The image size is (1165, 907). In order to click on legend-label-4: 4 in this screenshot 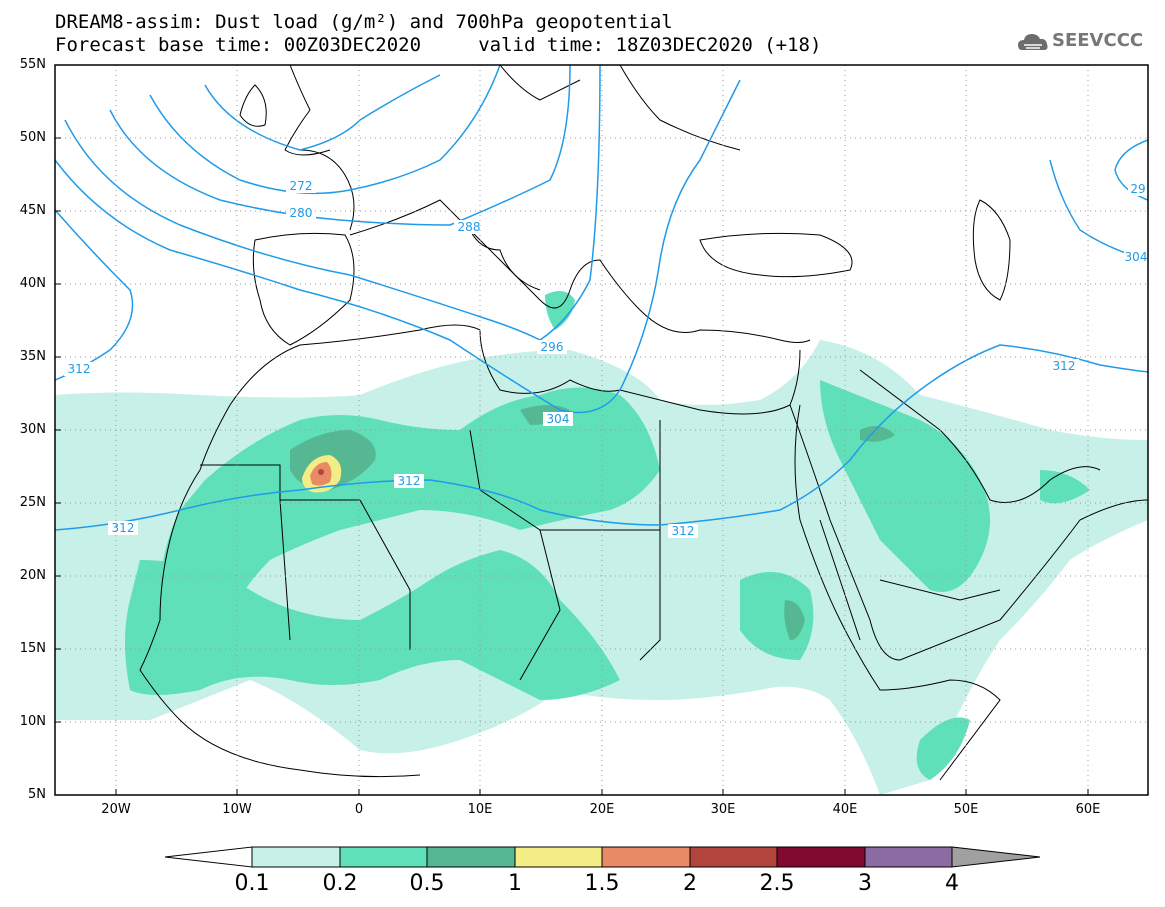, I will do `click(952, 883)`.